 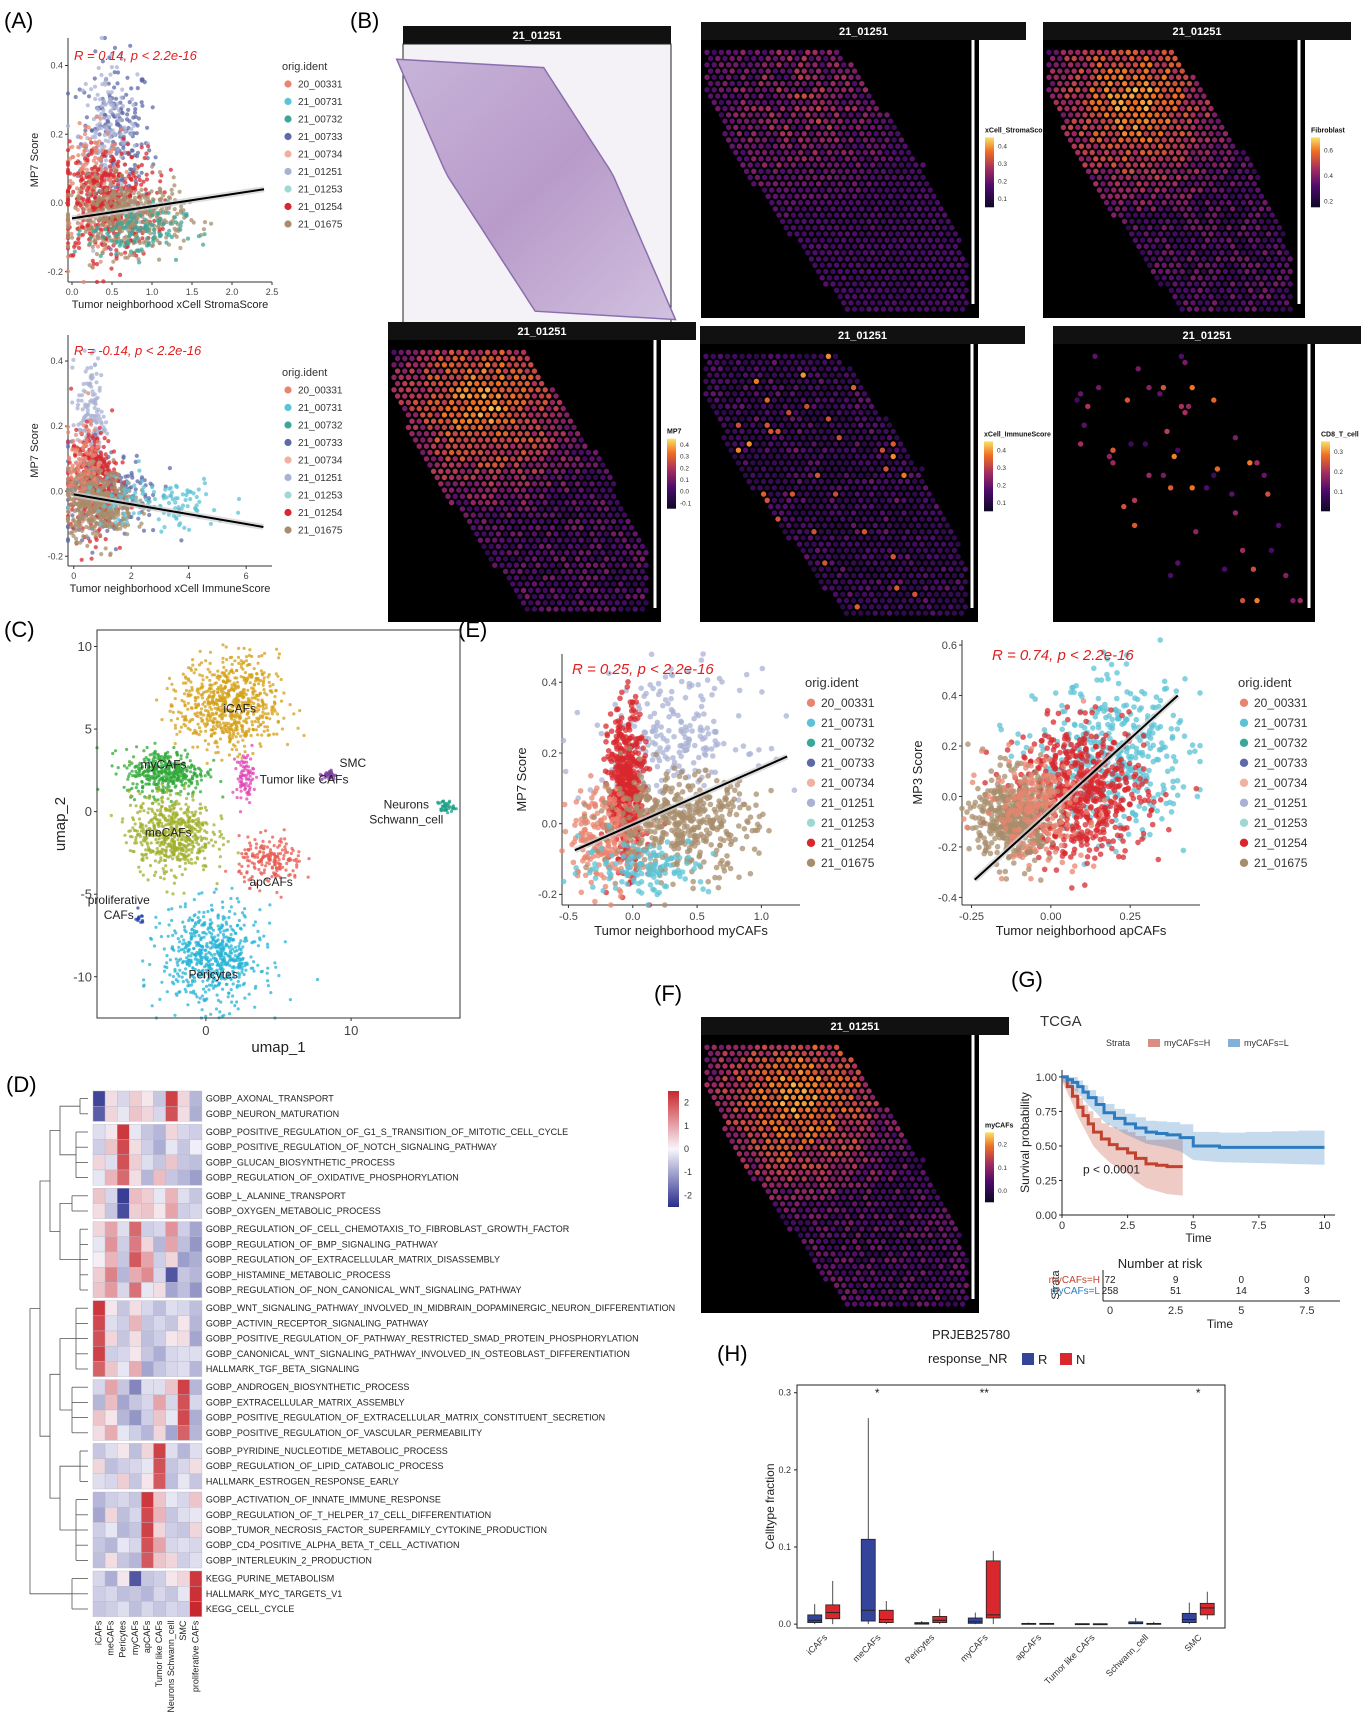 I want to click on y-tick-label: 0.2, so click(x=56, y=426).